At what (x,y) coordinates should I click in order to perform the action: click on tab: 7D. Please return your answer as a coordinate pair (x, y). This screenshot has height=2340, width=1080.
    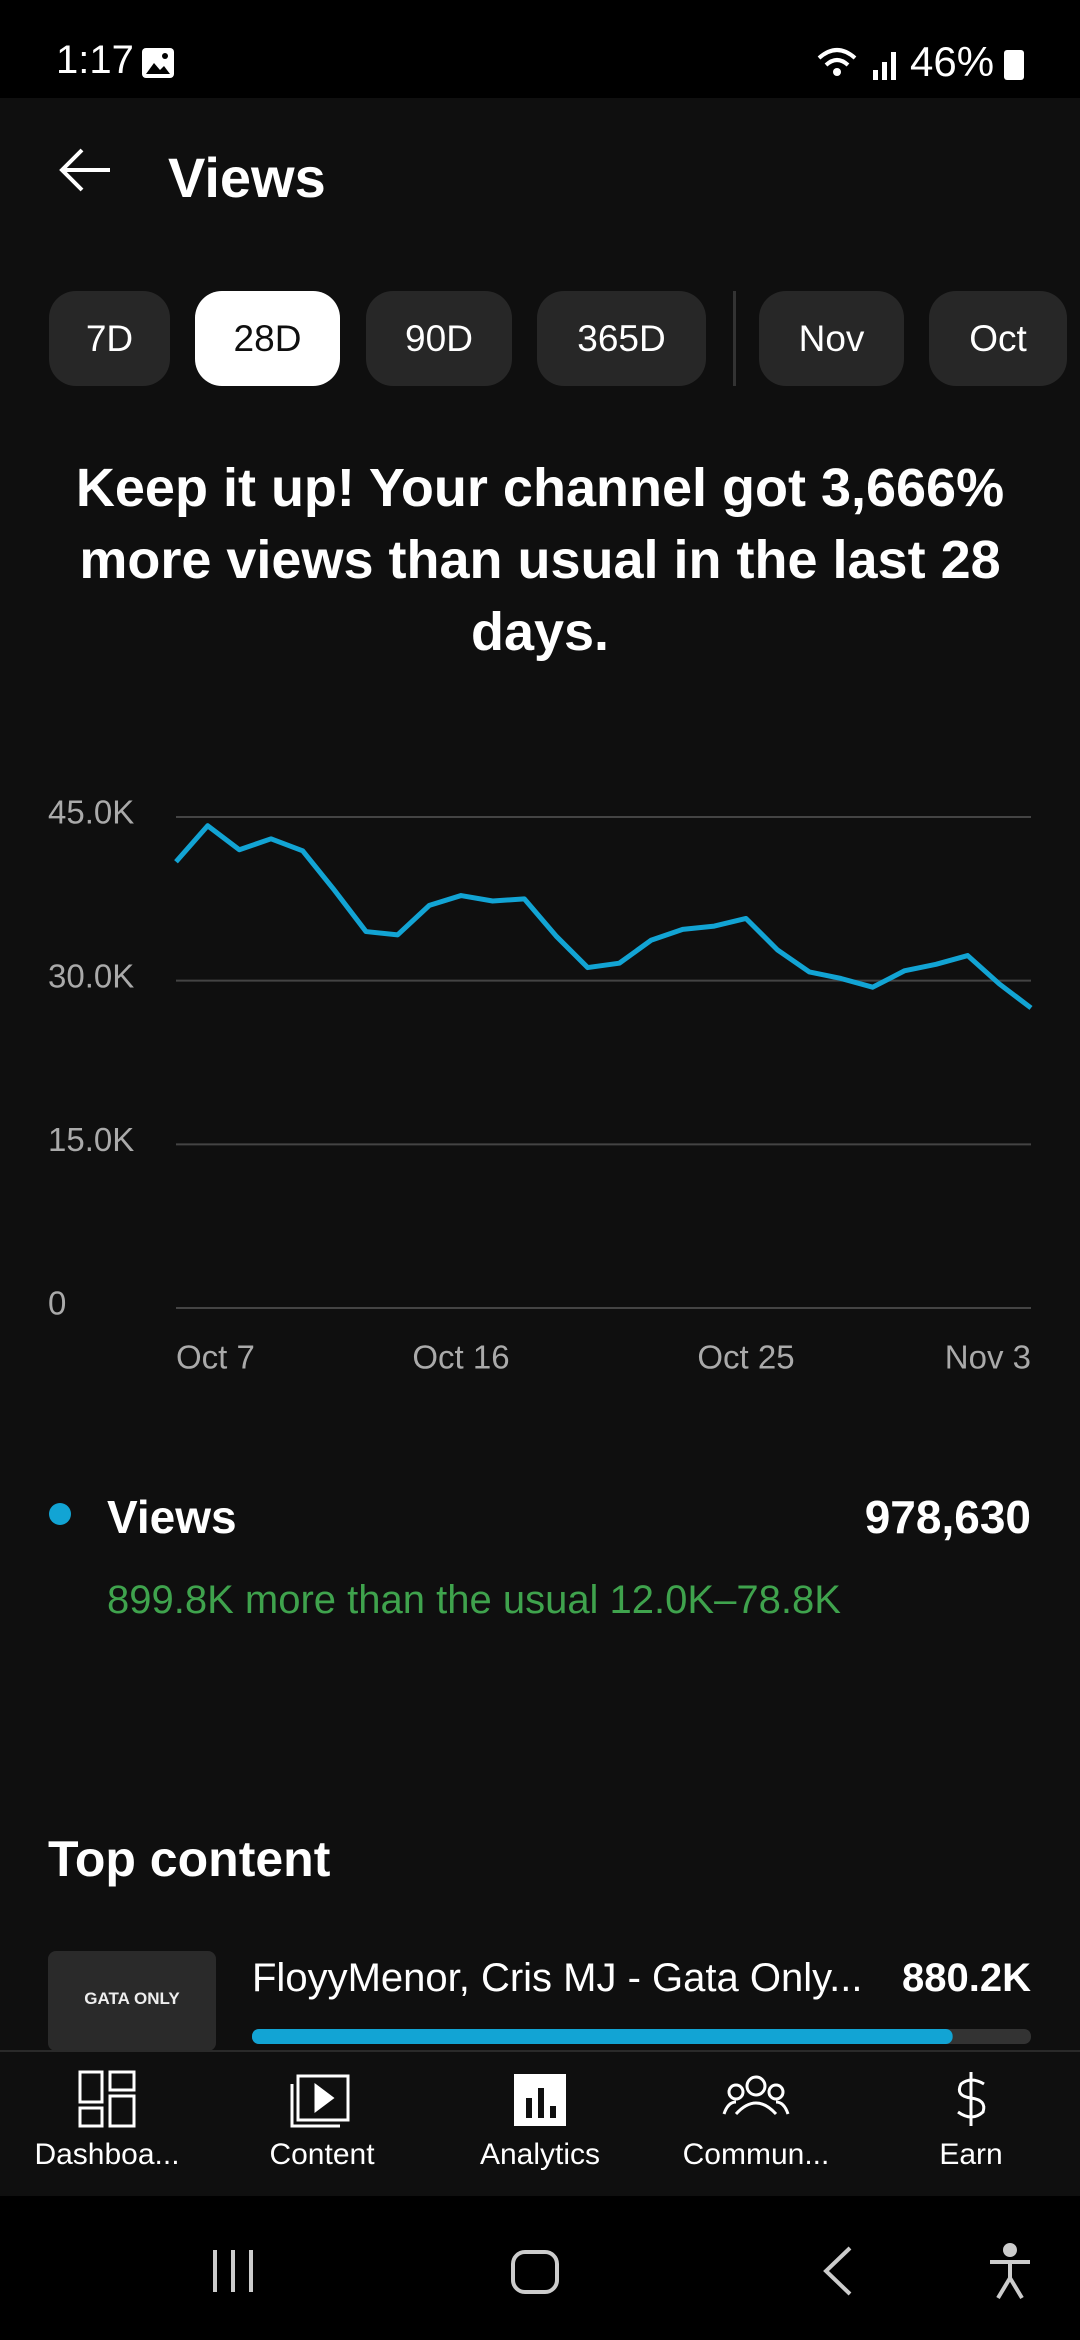
    Looking at the image, I should click on (109, 338).